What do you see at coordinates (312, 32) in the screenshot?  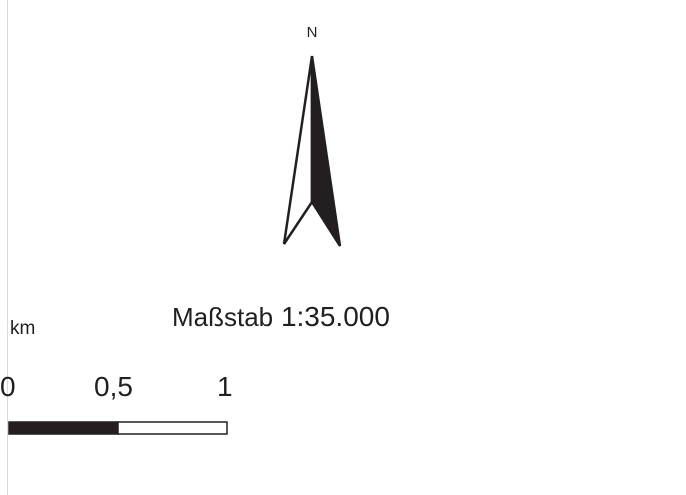 I see `north-label: N` at bounding box center [312, 32].